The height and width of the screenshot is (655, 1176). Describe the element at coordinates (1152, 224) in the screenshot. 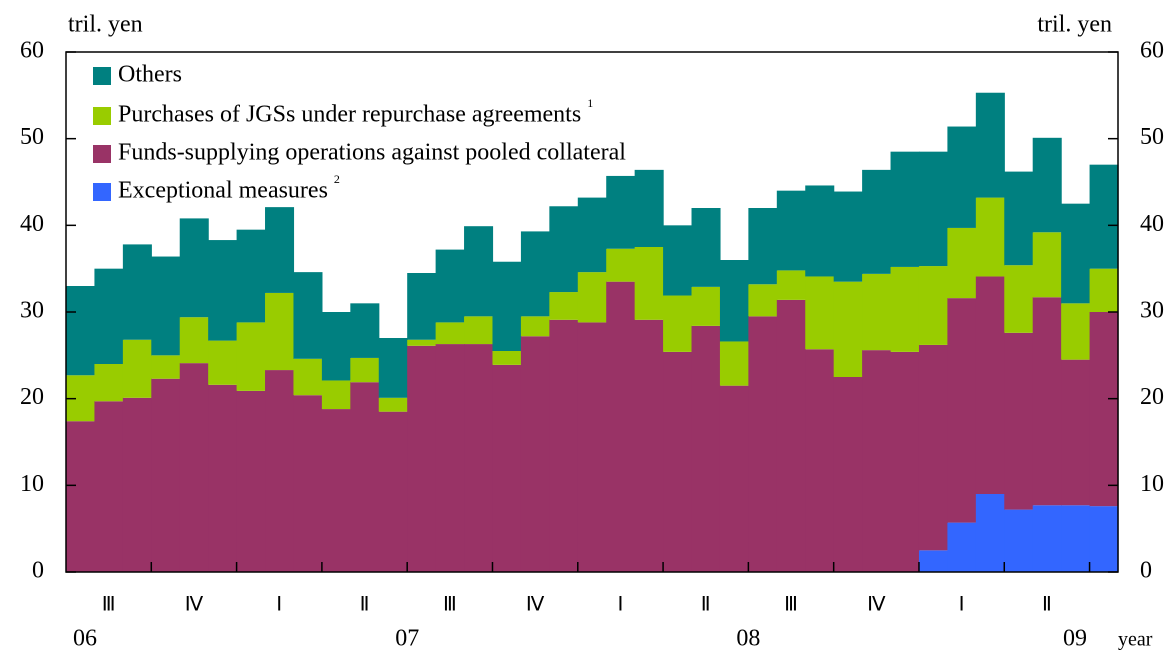

I see `y2-tick-label: 40` at that location.